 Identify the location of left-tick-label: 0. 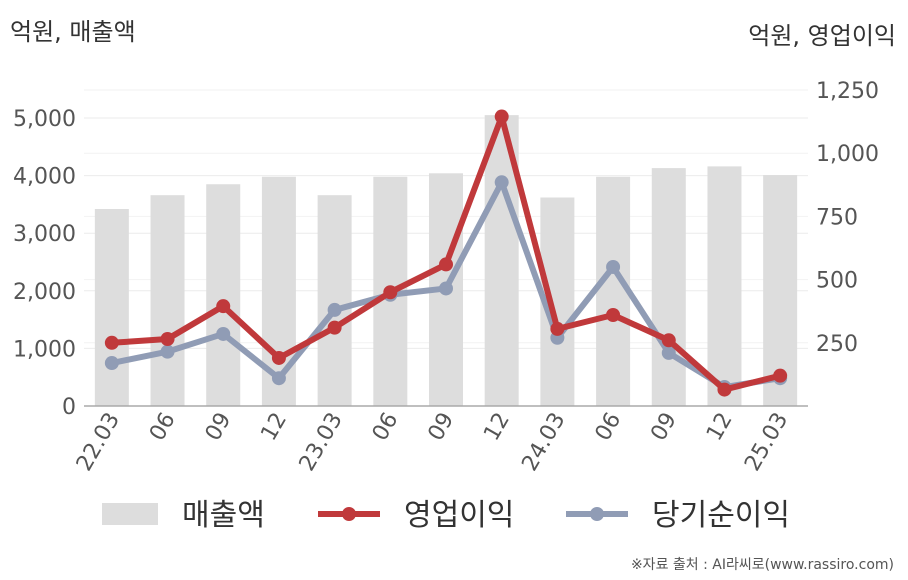
(69, 407).